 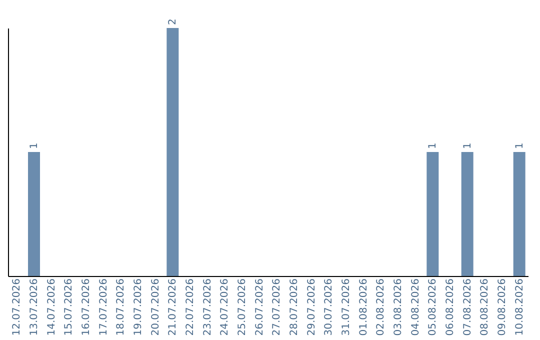 I want to click on x-tick-label: 12.07.2026, so click(x=17, y=307).